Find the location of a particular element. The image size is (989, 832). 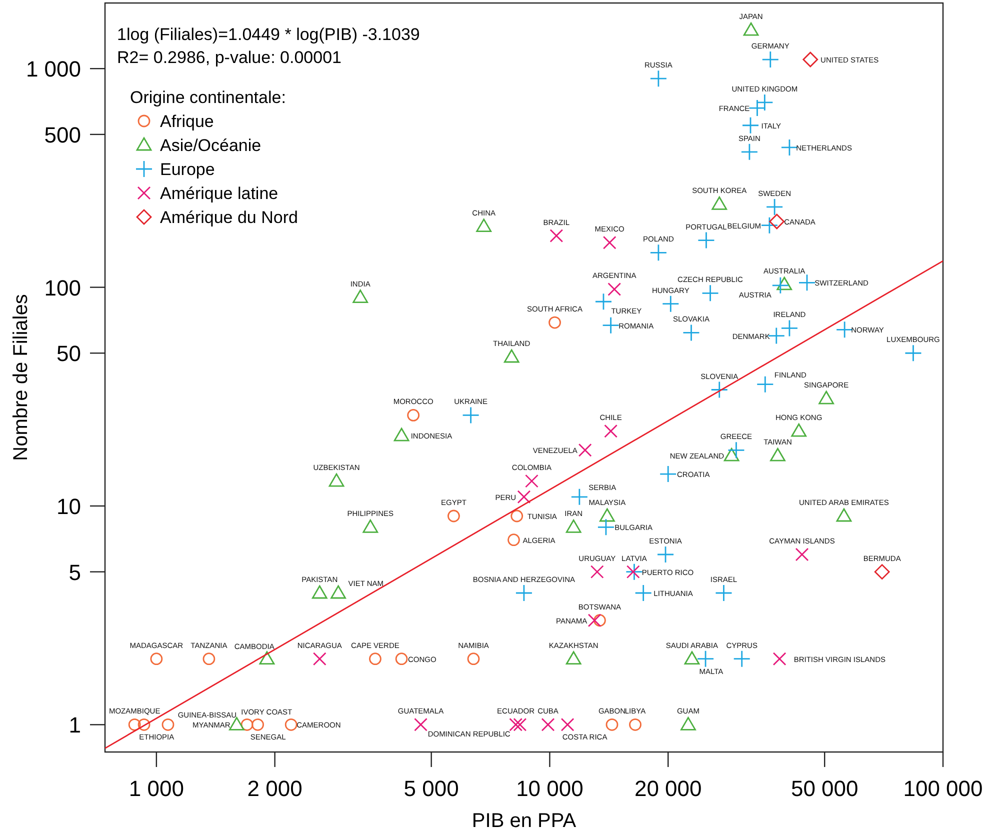

x-tick-label: 50 000 is located at coordinates (824, 788).